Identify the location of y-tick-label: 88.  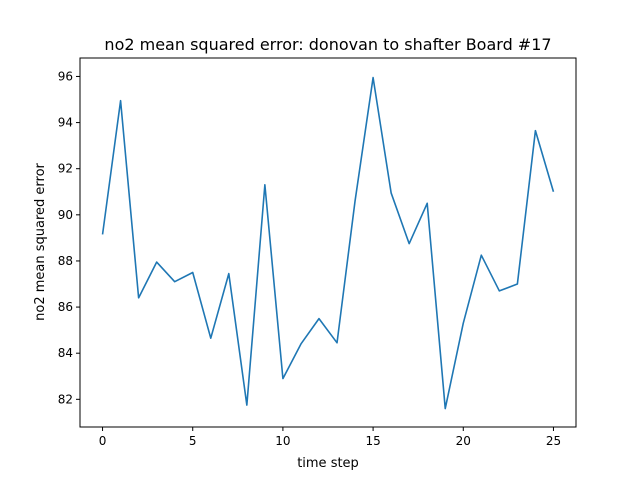
(65, 261).